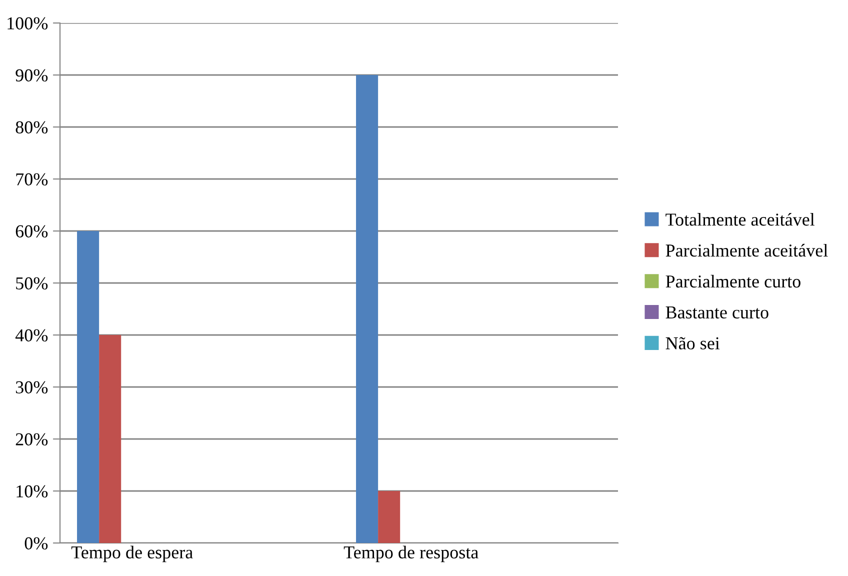 The height and width of the screenshot is (576, 848). What do you see at coordinates (733, 281) in the screenshot?
I see `legend-label: Parcialmente curto` at bounding box center [733, 281].